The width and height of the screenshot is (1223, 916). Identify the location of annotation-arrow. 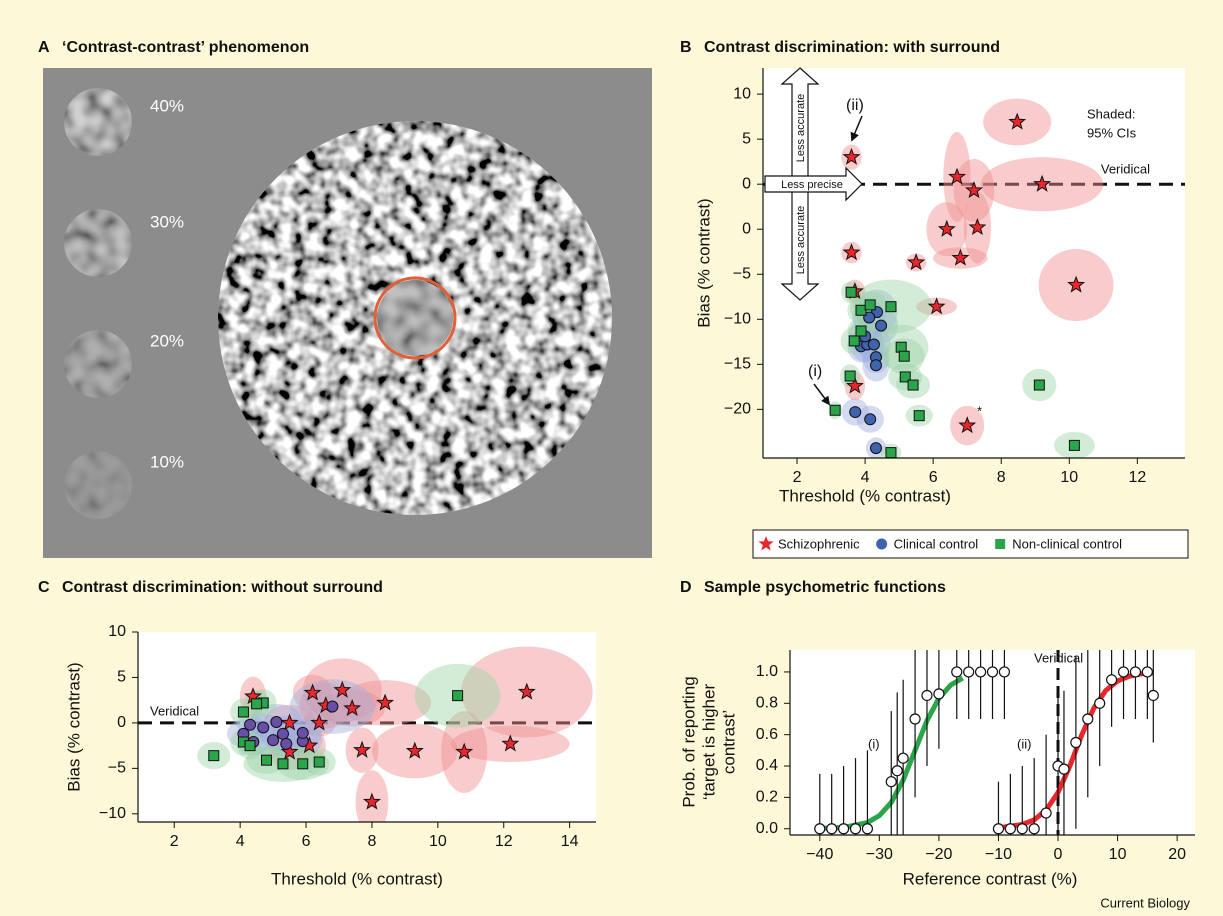
(822, 394).